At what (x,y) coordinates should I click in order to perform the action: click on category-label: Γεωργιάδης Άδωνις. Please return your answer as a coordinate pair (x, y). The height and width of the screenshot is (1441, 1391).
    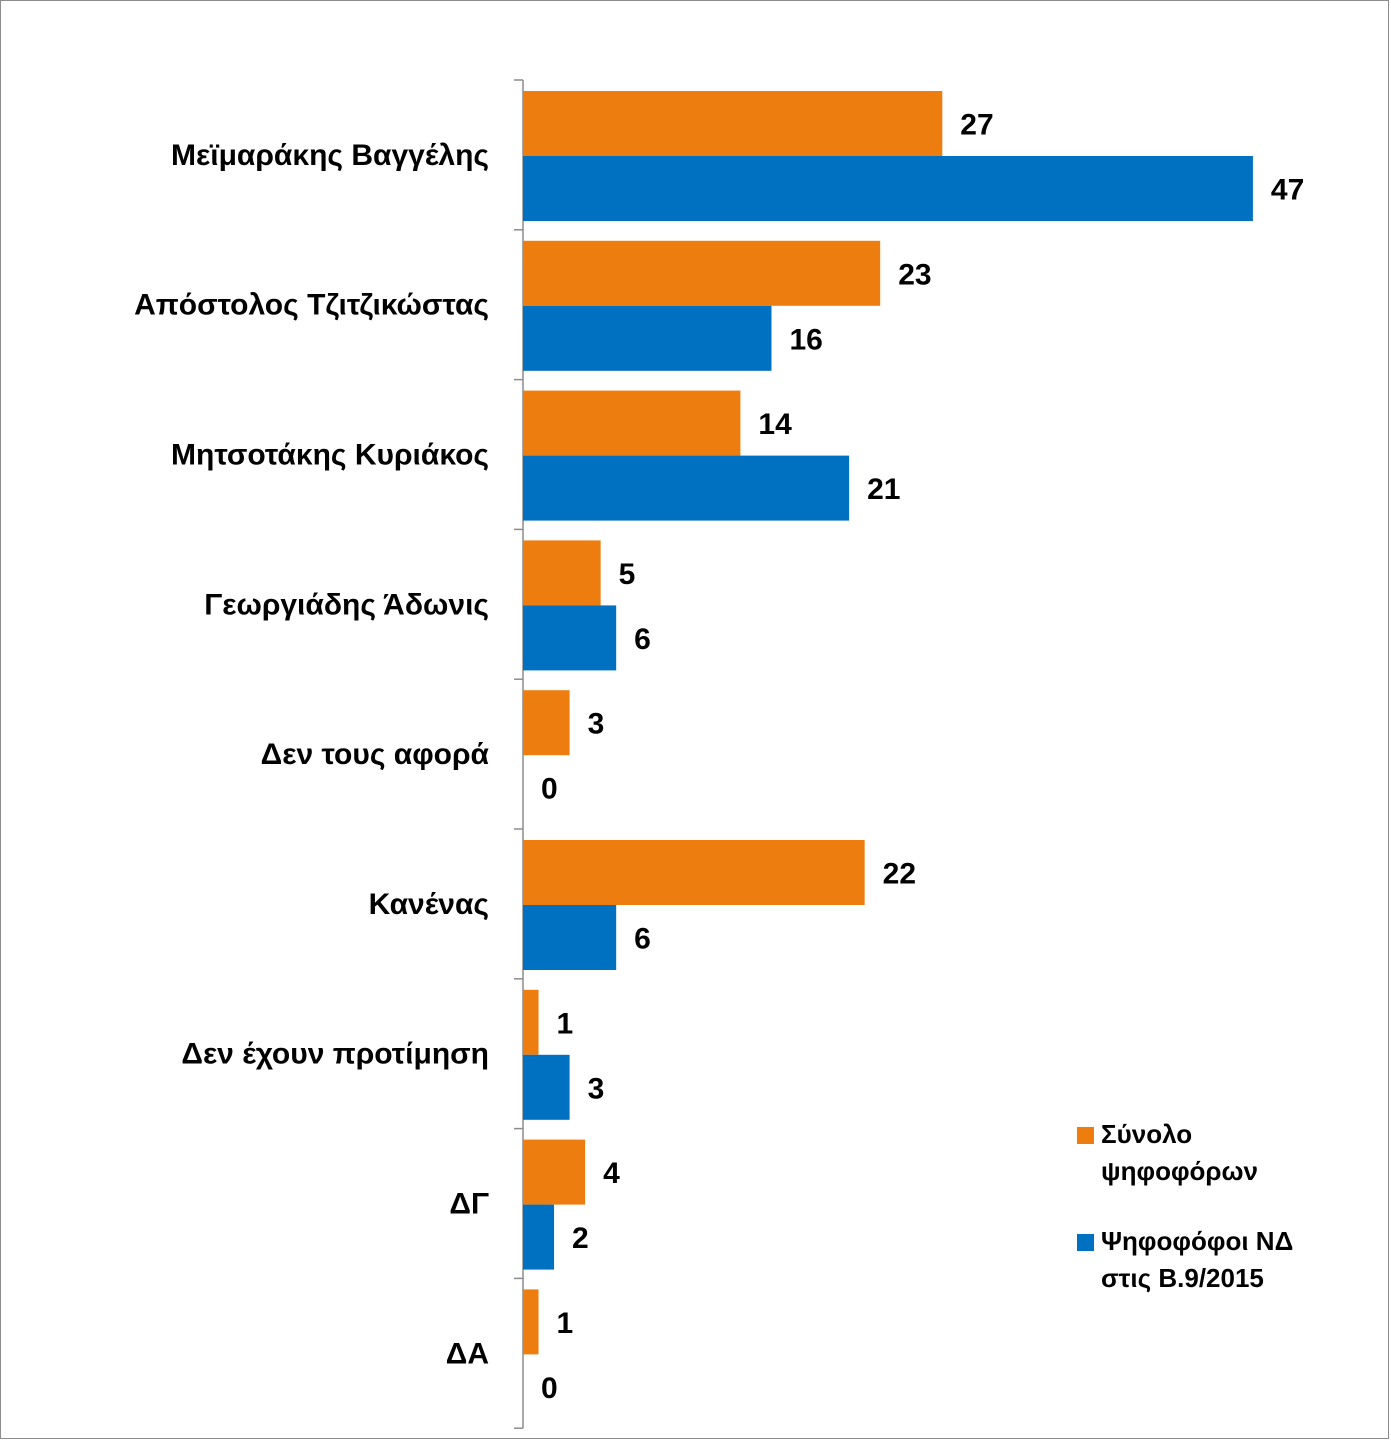
    Looking at the image, I should click on (346, 604).